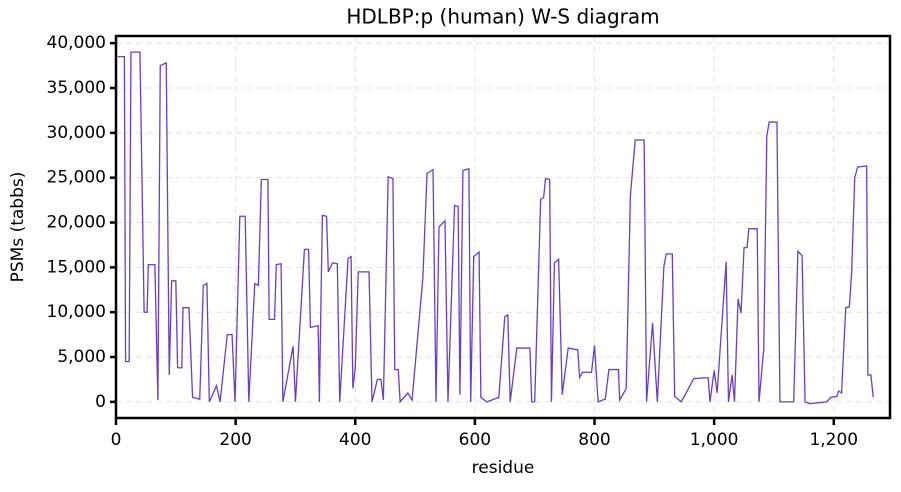 This screenshot has width=901, height=492. Describe the element at coordinates (100, 402) in the screenshot. I see `y-tick-label: 0` at that location.